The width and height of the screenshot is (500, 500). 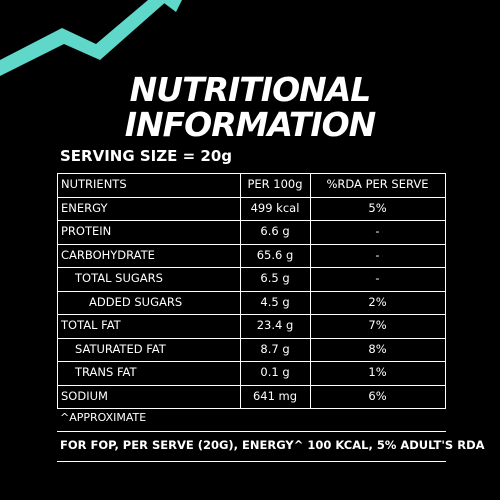 What do you see at coordinates (377, 372) in the screenshot?
I see `cell-value: 1%` at bounding box center [377, 372].